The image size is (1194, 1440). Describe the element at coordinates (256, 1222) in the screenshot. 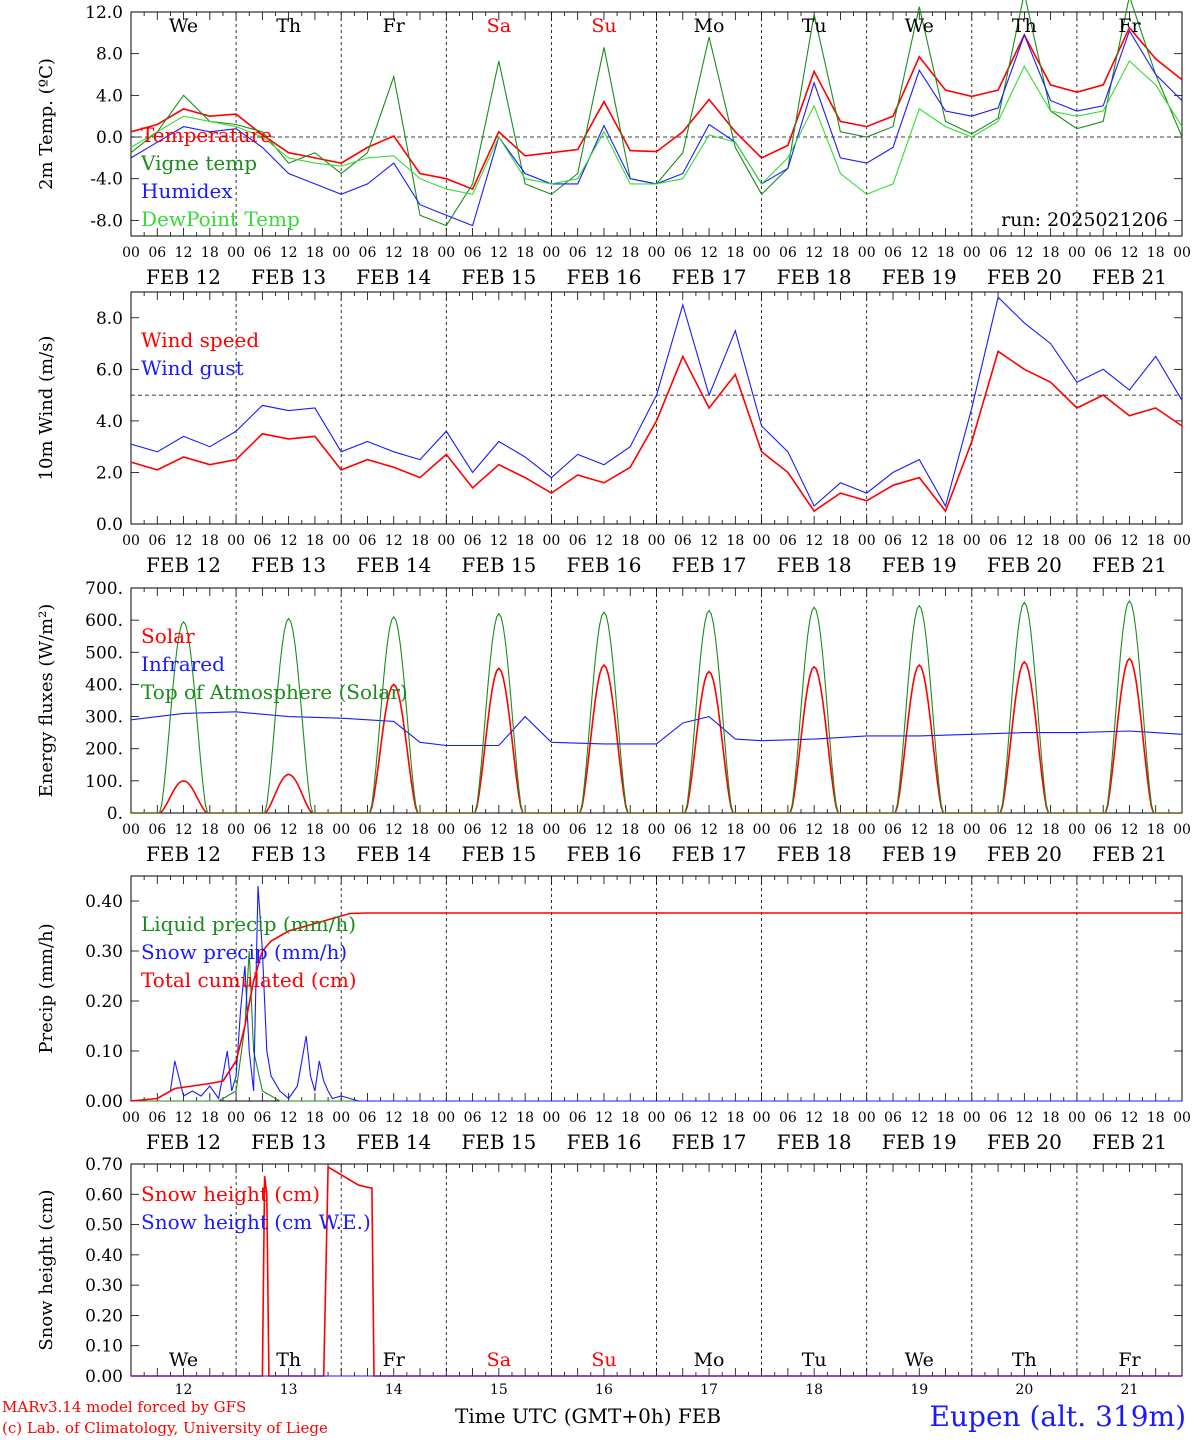

I see `legend-entry: Snow height (cm W.E.)` at that location.